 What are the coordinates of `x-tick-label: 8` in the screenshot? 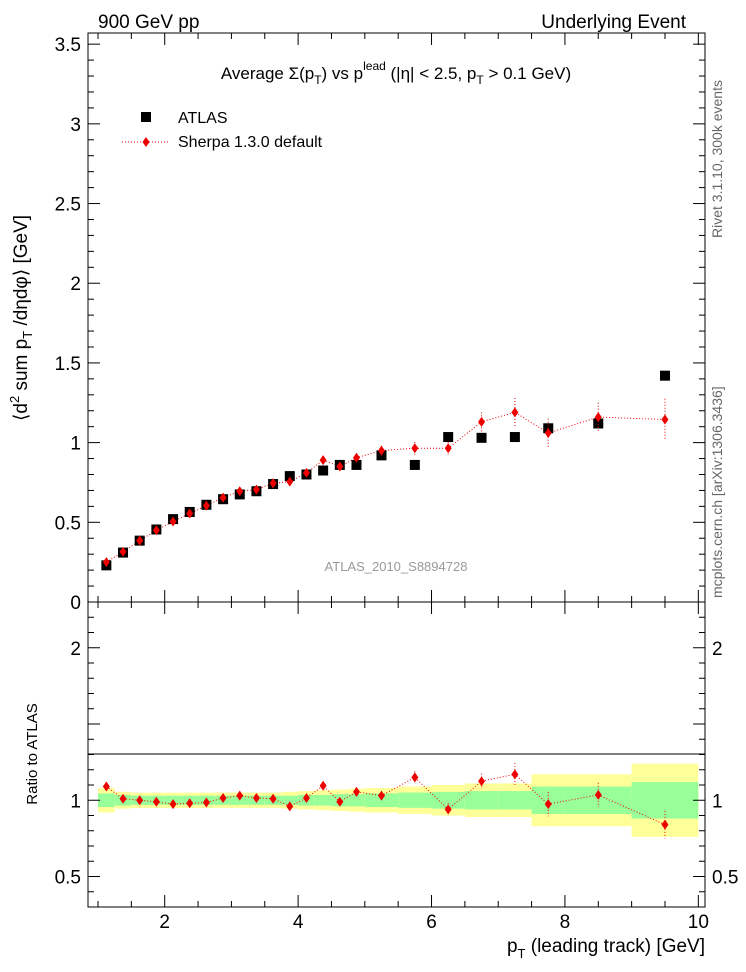 It's located at (565, 922).